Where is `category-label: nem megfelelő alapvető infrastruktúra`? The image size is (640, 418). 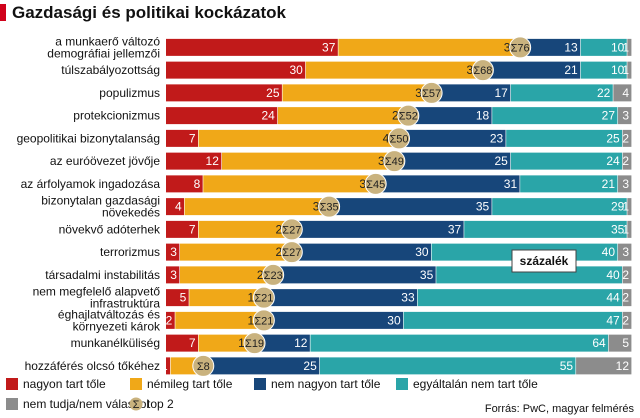
category-label: nem megfelelő alapvető infrastruktúra is located at coordinates (97, 298).